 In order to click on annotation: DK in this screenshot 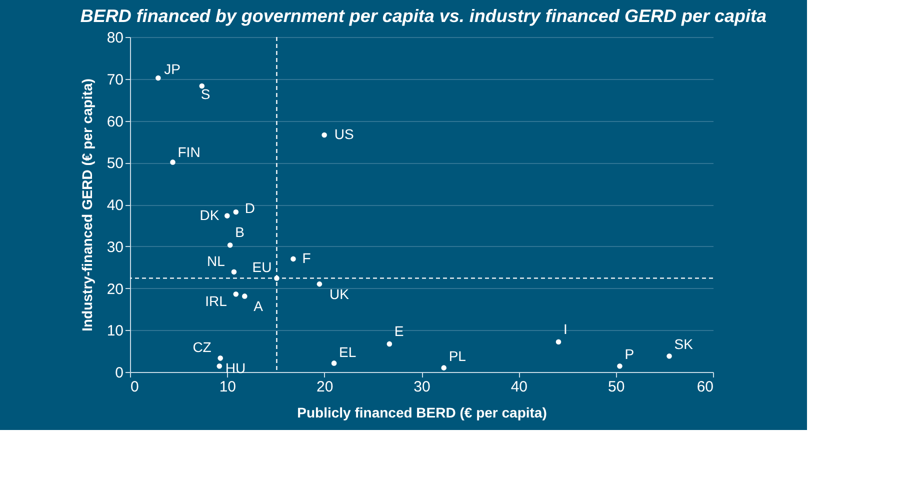, I will do `click(210, 214)`.